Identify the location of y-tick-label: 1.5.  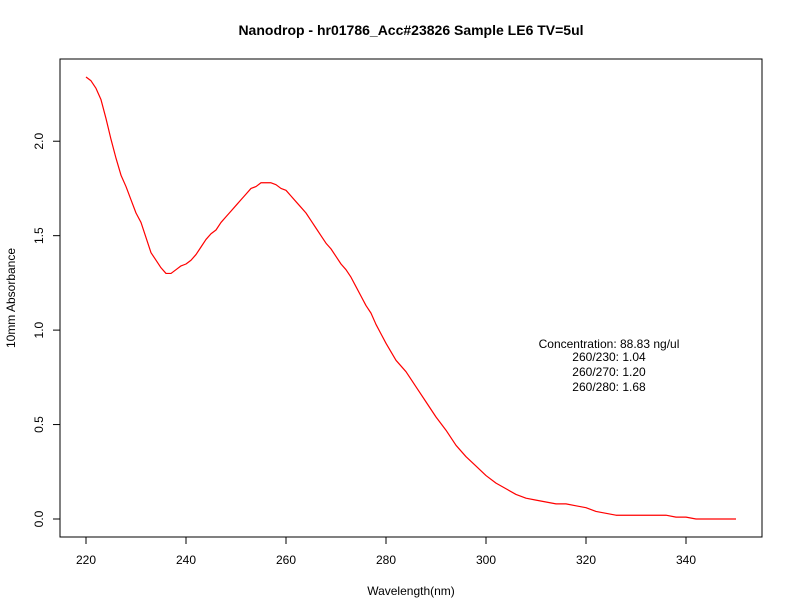
(39, 235).